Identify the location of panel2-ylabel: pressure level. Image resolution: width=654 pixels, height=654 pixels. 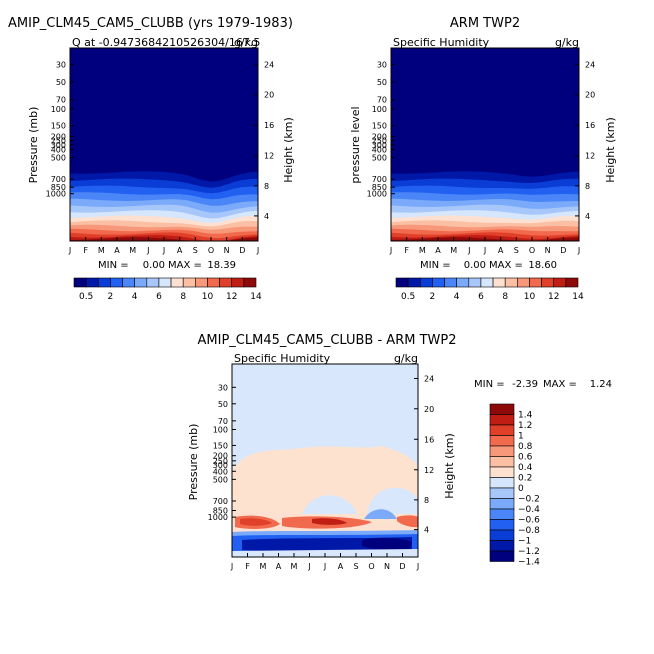
(355, 144).